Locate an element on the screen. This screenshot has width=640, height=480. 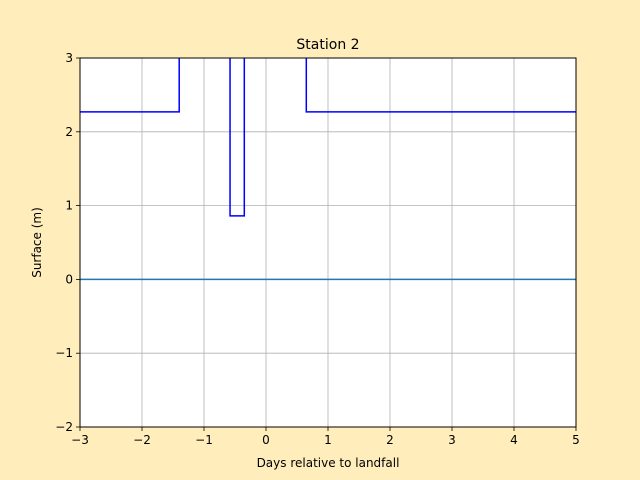
y-tick-label: 2 is located at coordinates (69, 132).